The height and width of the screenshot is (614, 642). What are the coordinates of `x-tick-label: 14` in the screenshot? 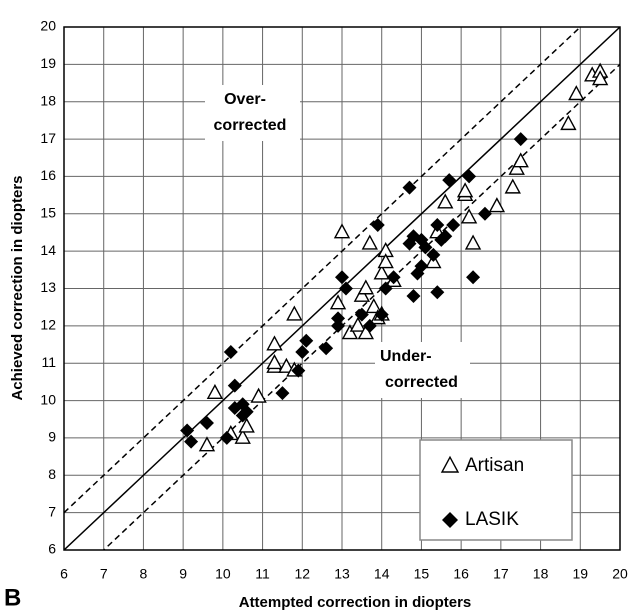 It's located at (382, 574).